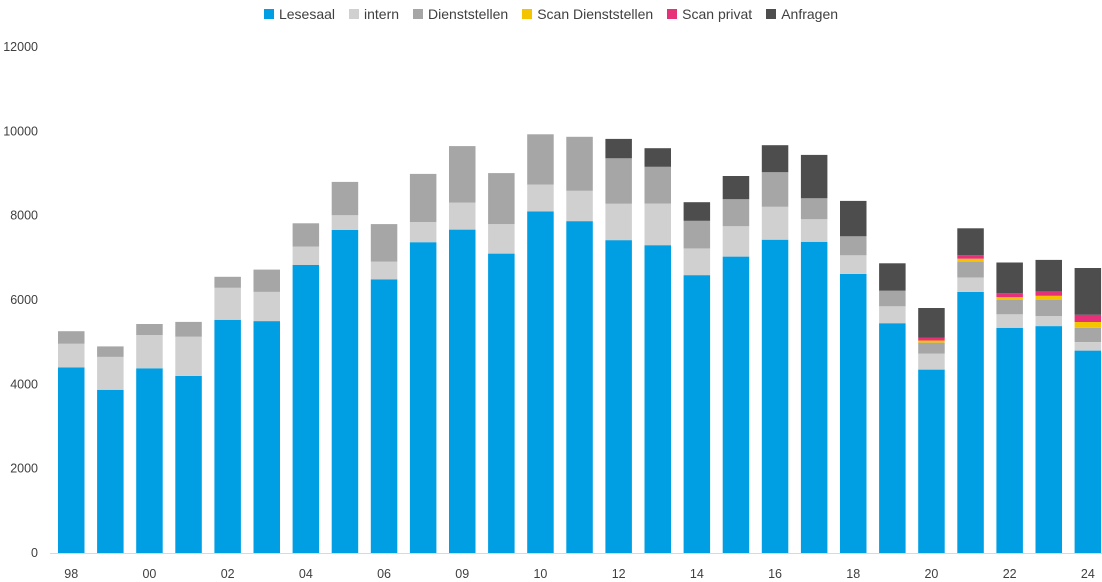  Describe the element at coordinates (468, 14) in the screenshot. I see `legend-label: Dienststellen` at that location.